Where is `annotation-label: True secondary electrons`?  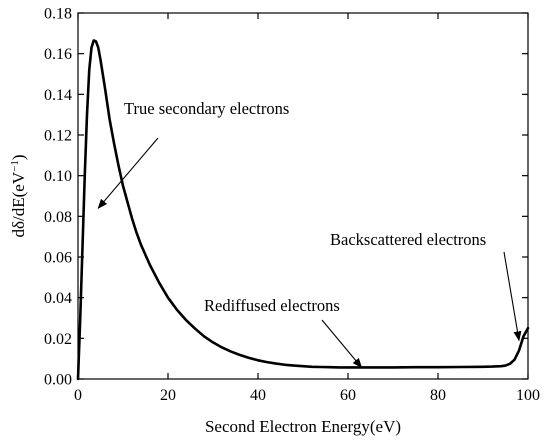 annotation-label: True secondary electrons is located at coordinates (206, 108).